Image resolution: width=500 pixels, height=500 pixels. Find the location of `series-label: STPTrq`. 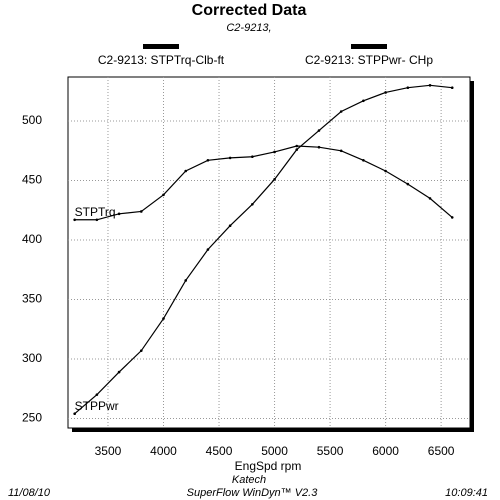

series-label: STPTrq is located at coordinates (95, 212).